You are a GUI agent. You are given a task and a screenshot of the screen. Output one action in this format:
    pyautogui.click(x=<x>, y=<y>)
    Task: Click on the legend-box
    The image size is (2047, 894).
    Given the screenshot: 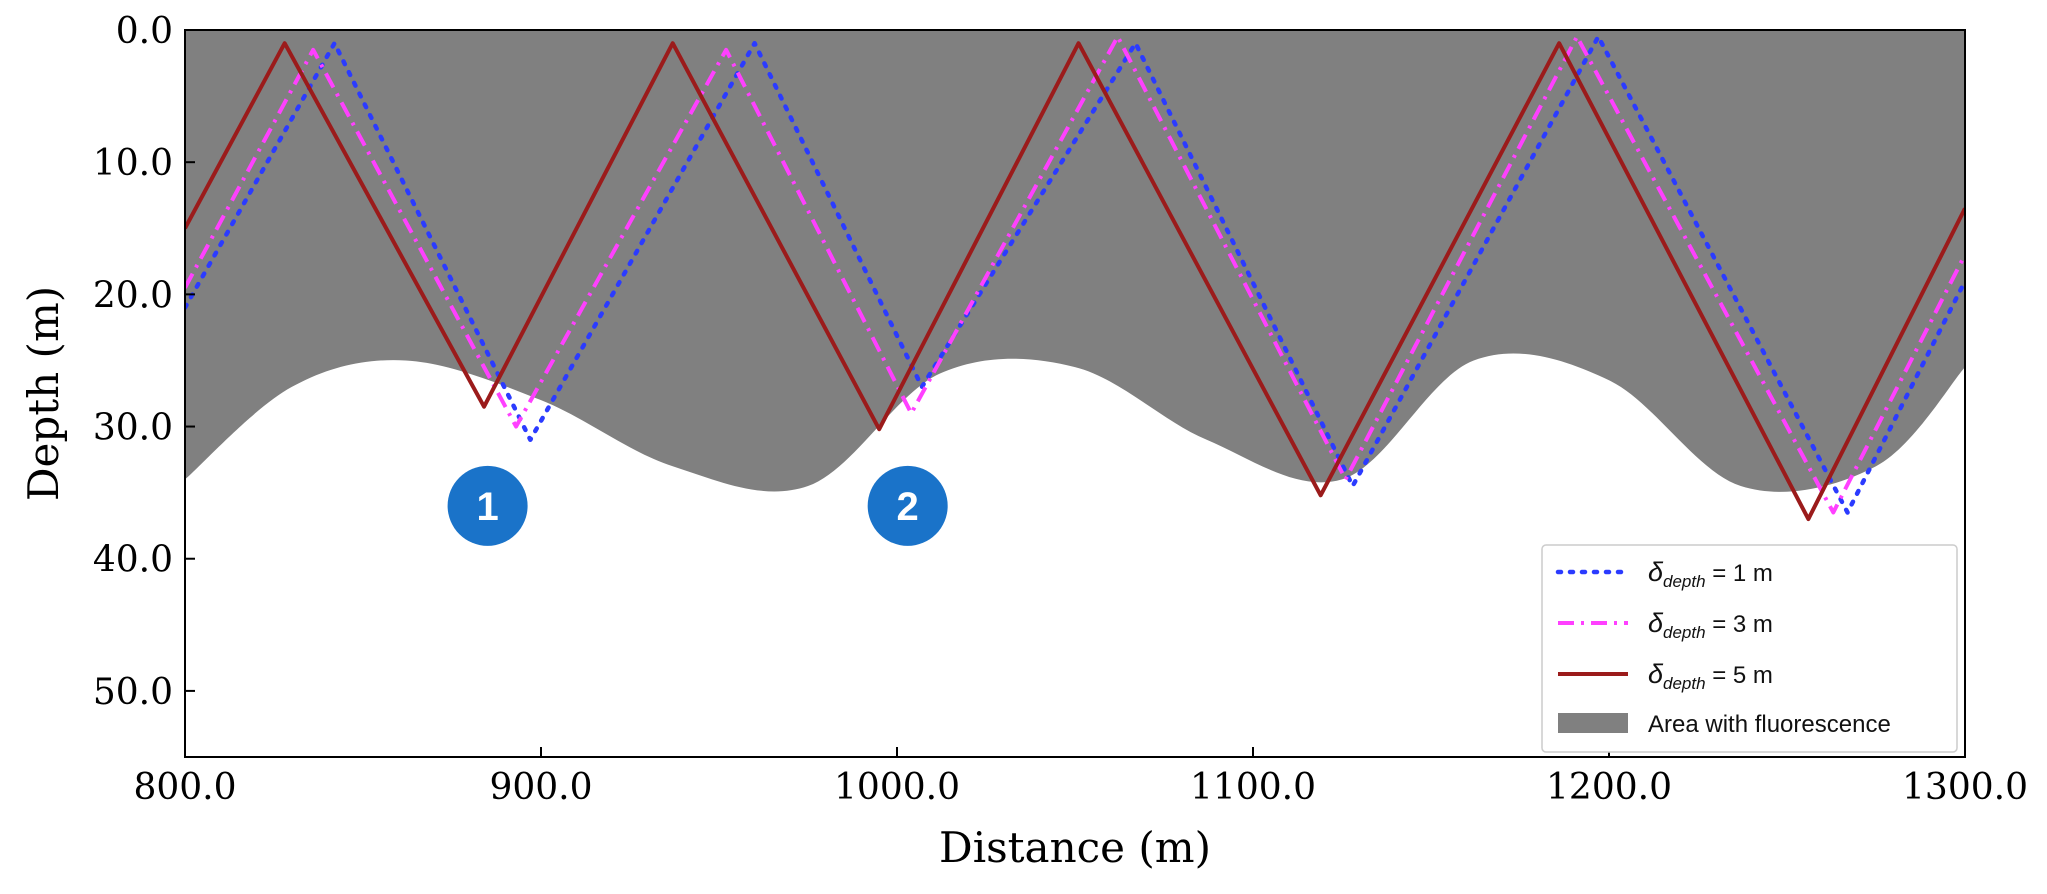 What is the action you would take?
    pyautogui.click(x=1749, y=648)
    